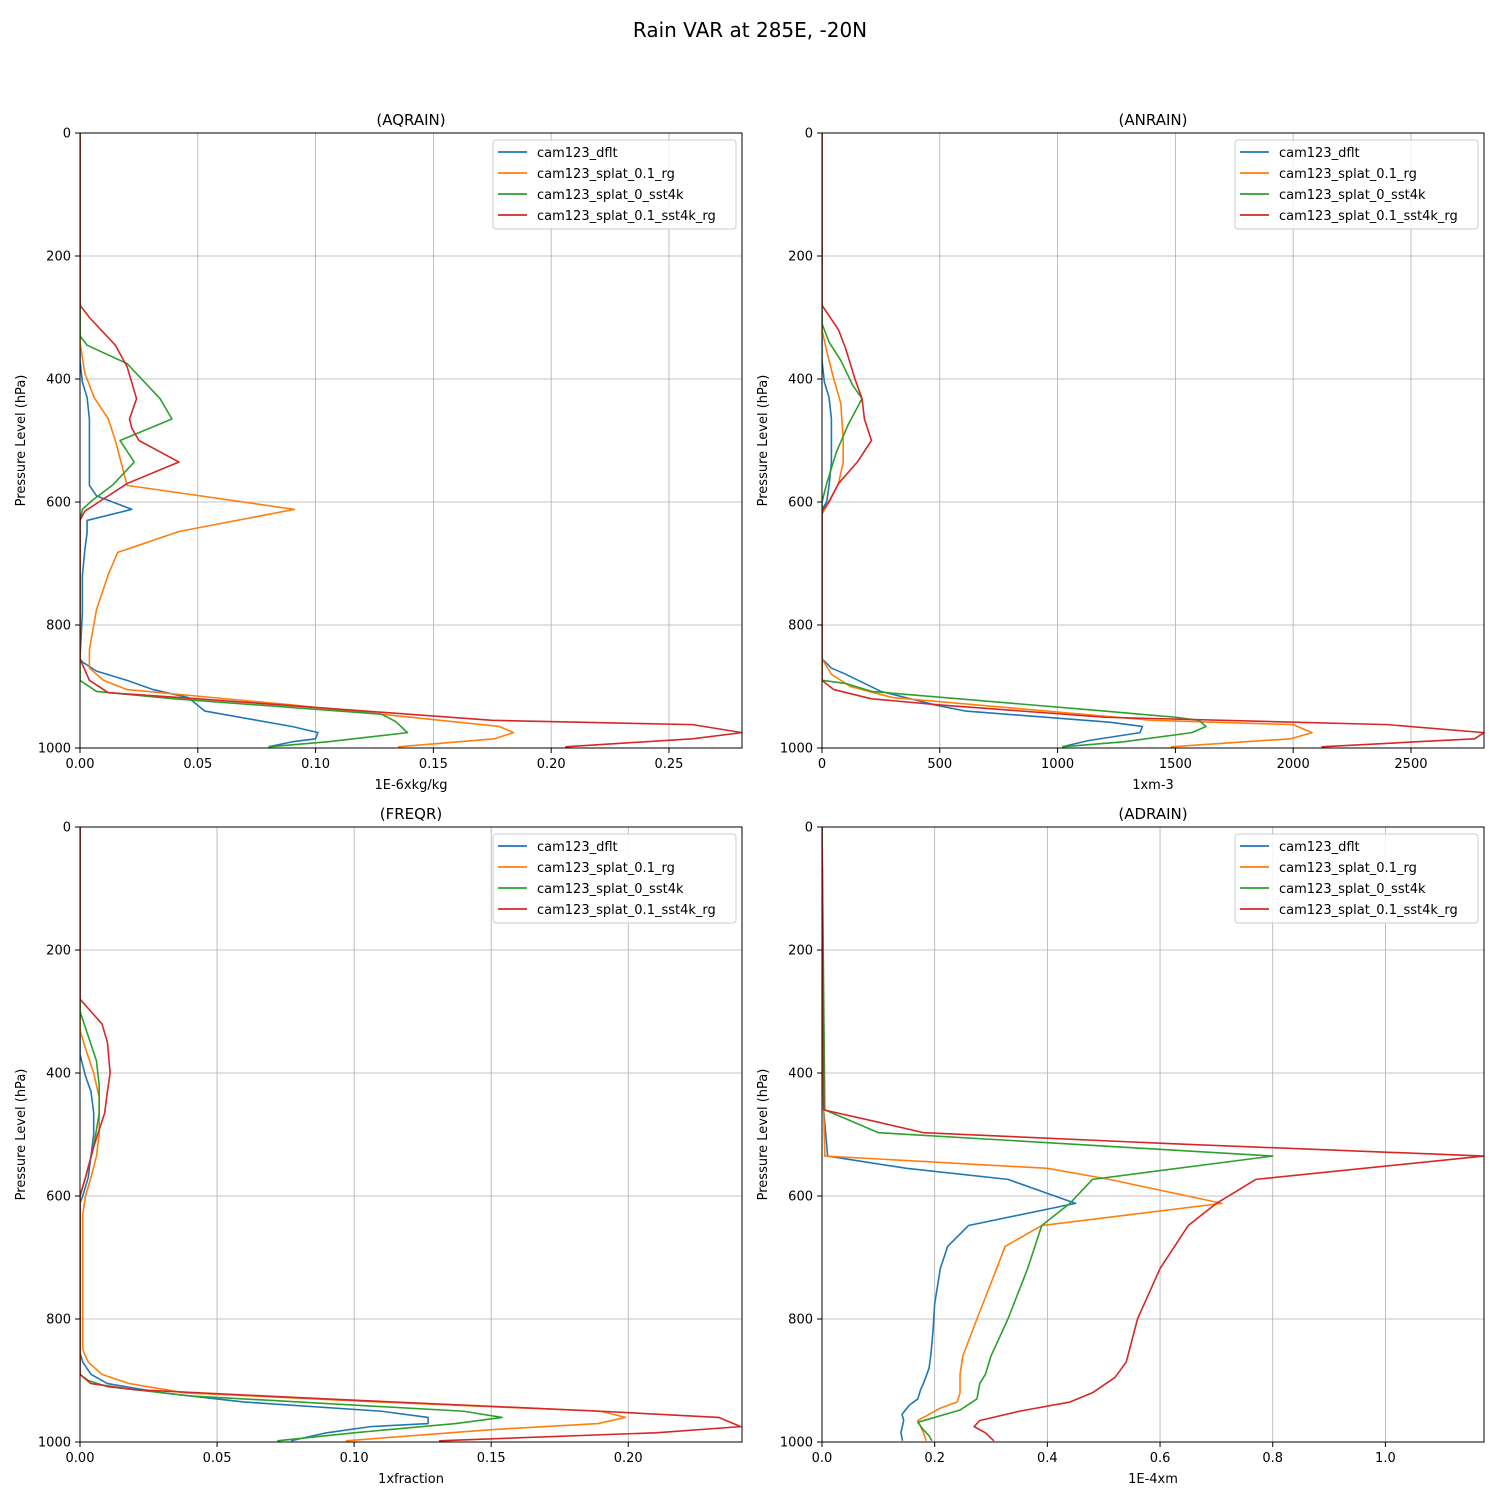 Image resolution: width=1500 pixels, height=1500 pixels. What do you see at coordinates (197, 764) in the screenshot?
I see `aqrain-xtick-label: 0.05` at bounding box center [197, 764].